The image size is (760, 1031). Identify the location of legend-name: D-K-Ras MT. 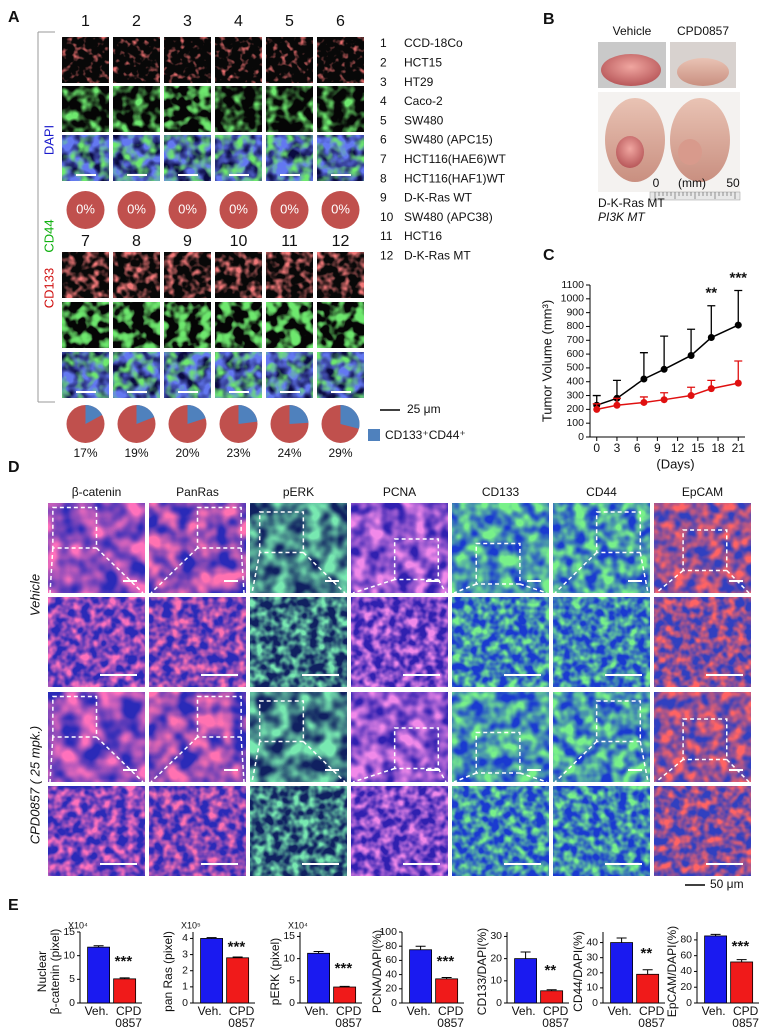
(437, 255).